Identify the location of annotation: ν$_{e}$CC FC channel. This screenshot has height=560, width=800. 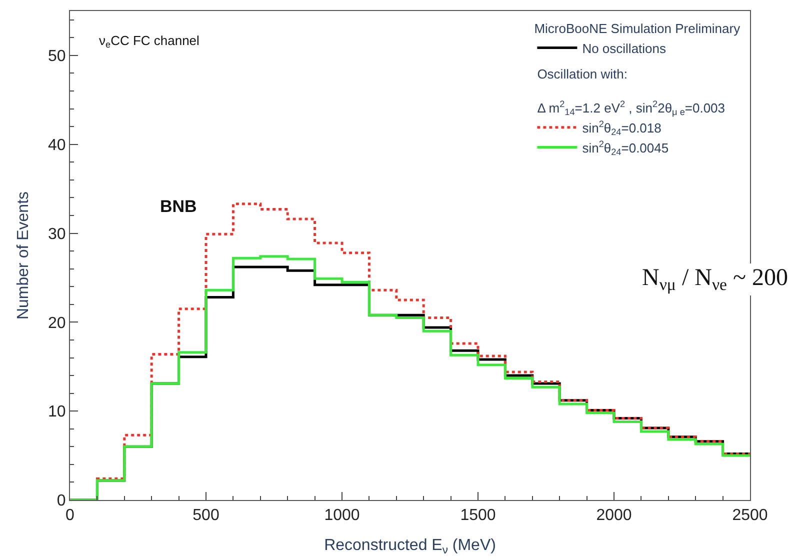
(149, 41).